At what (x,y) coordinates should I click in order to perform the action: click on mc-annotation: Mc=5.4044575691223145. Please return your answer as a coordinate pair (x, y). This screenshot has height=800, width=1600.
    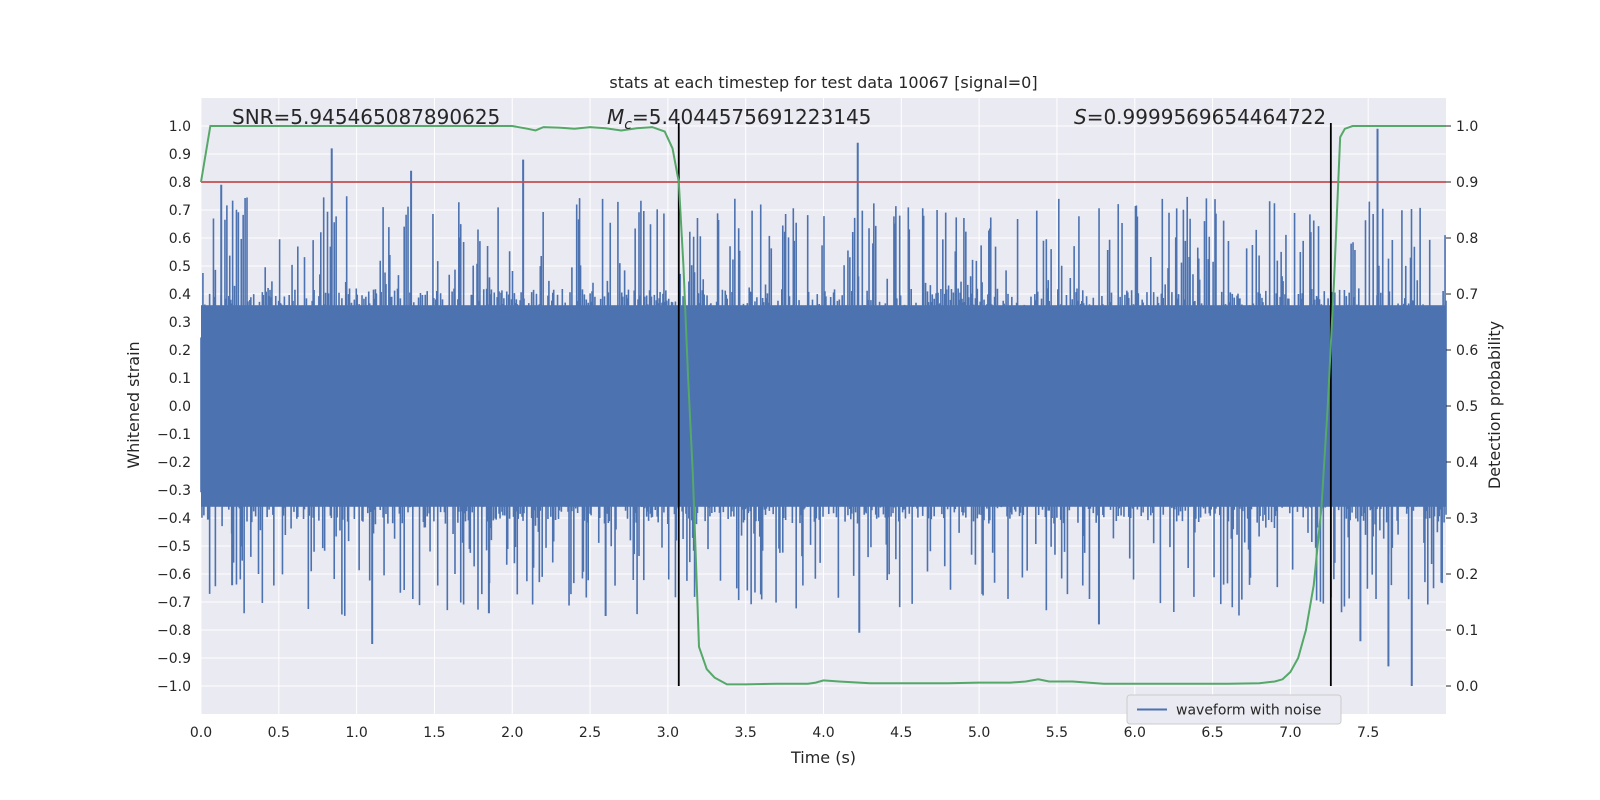
    Looking at the image, I should click on (739, 119).